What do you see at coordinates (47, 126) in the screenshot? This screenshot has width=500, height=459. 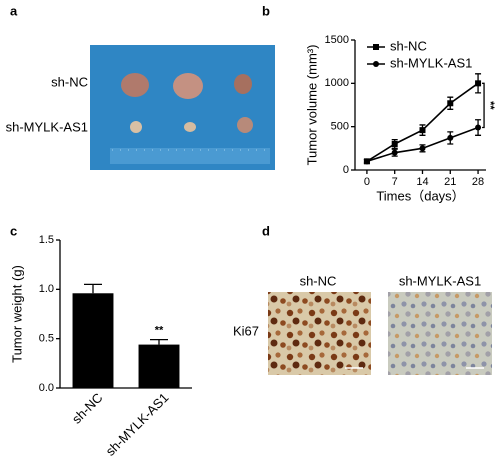 I see `row-label: sh-MYLK-AS1` at bounding box center [47, 126].